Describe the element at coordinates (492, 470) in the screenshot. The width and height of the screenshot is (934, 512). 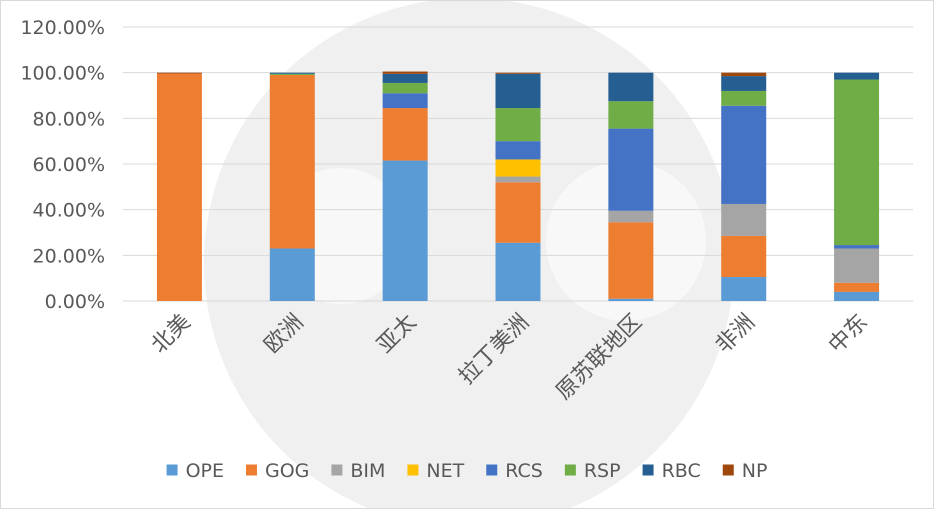
I see `legend-swatch-rcs` at that location.